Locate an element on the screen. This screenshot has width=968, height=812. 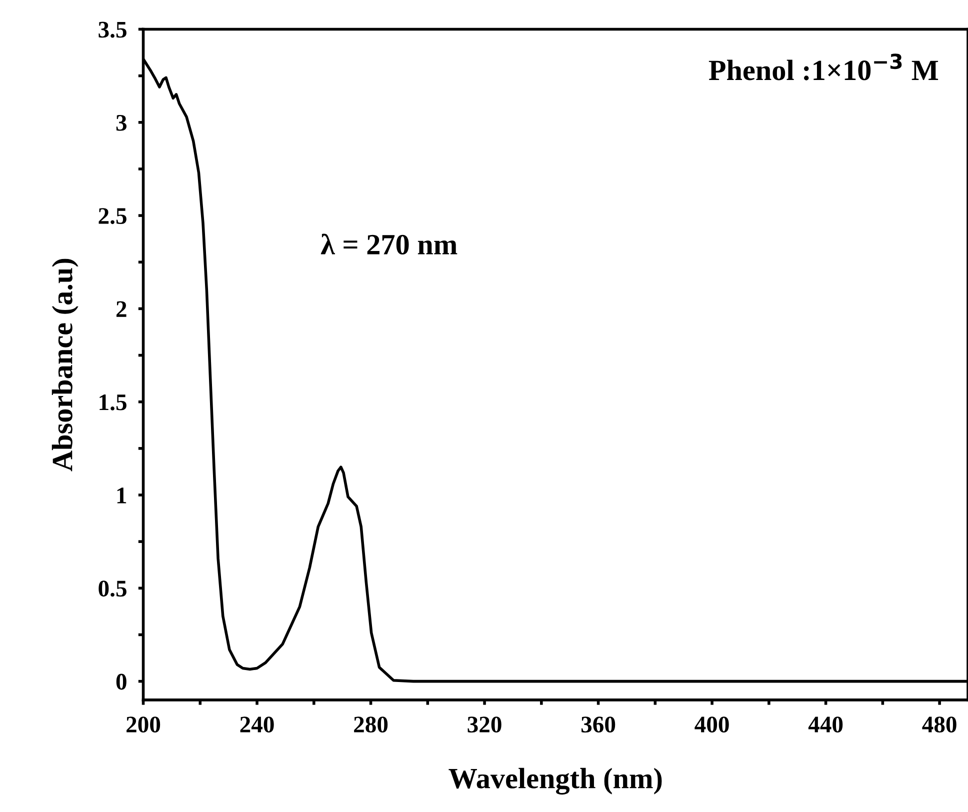
y-tick-label: 0 is located at coordinates (121, 682).